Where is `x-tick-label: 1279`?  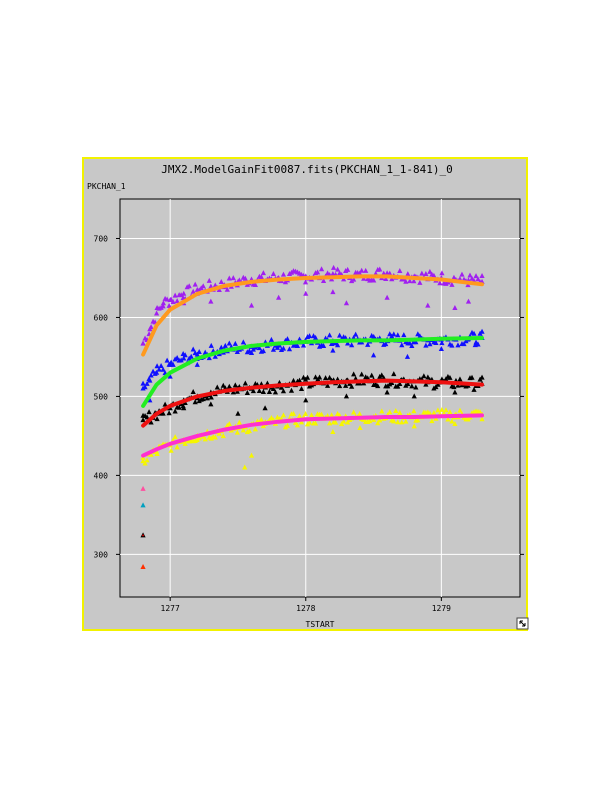 x-tick-label: 1279 is located at coordinates (441, 608).